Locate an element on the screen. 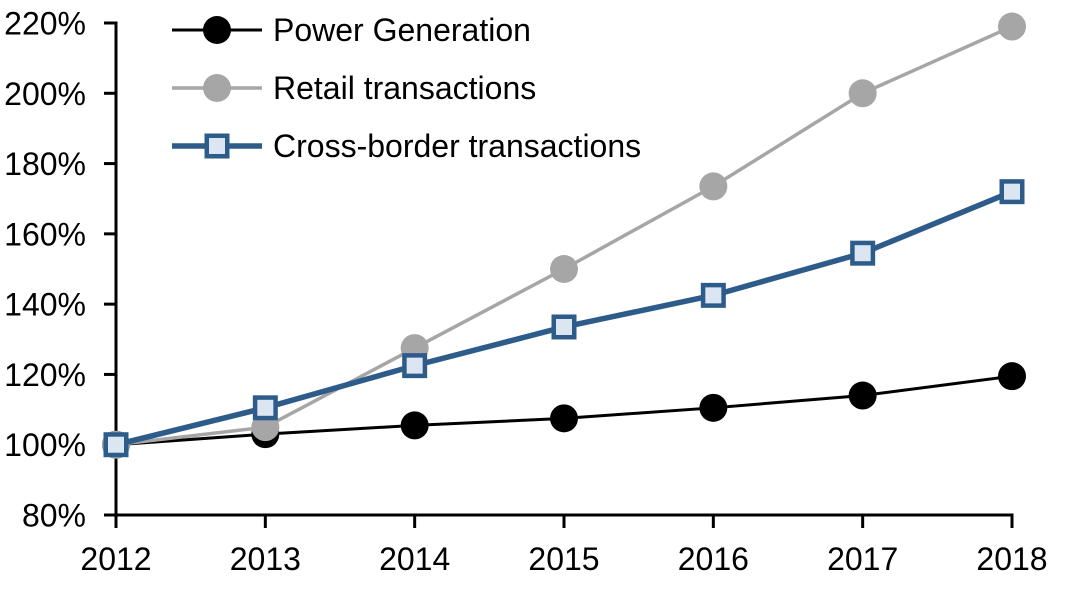 This screenshot has width=1076, height=590. x-tick-label: 2014 is located at coordinates (414, 559).